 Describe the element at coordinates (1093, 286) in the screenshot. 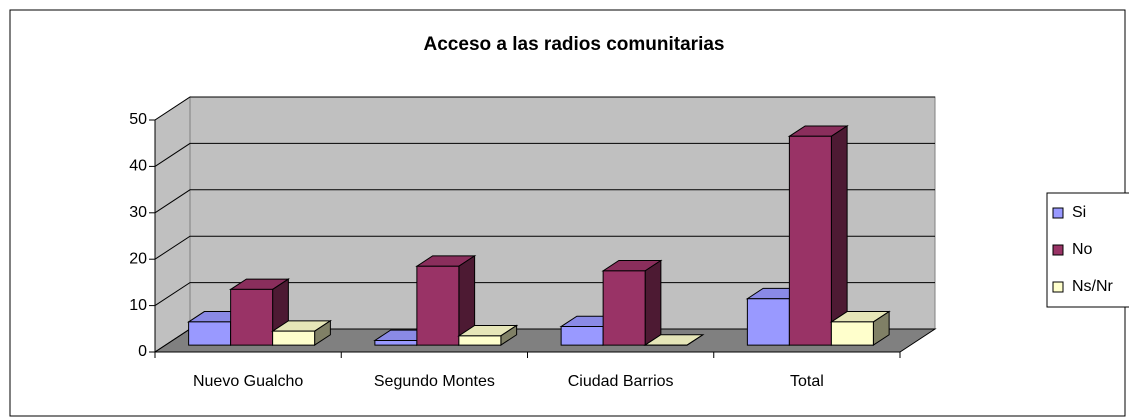

I see `legend-label: Ns/Nr` at that location.